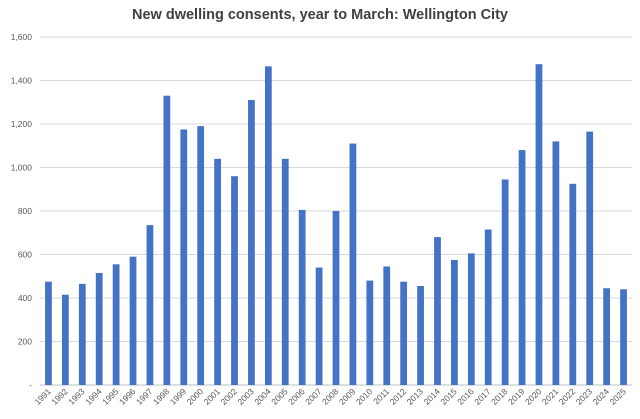  Describe the element at coordinates (522, 267) in the screenshot. I see `bar-2019` at that location.